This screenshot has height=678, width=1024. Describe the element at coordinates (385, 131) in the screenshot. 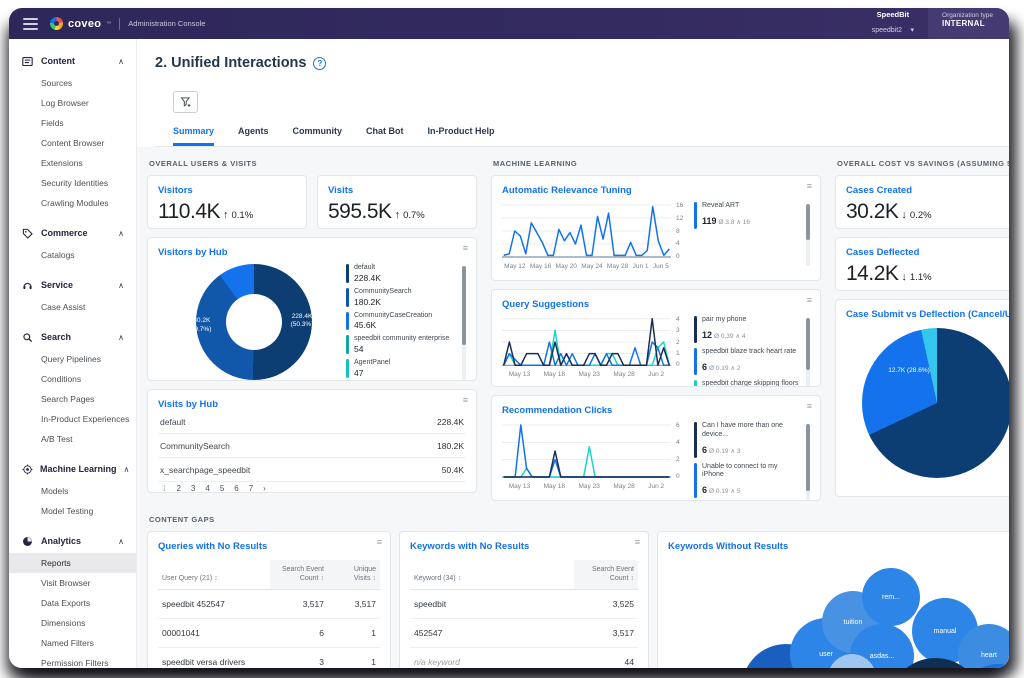

I see `tab-chat-bot: Chat Bot` at that location.